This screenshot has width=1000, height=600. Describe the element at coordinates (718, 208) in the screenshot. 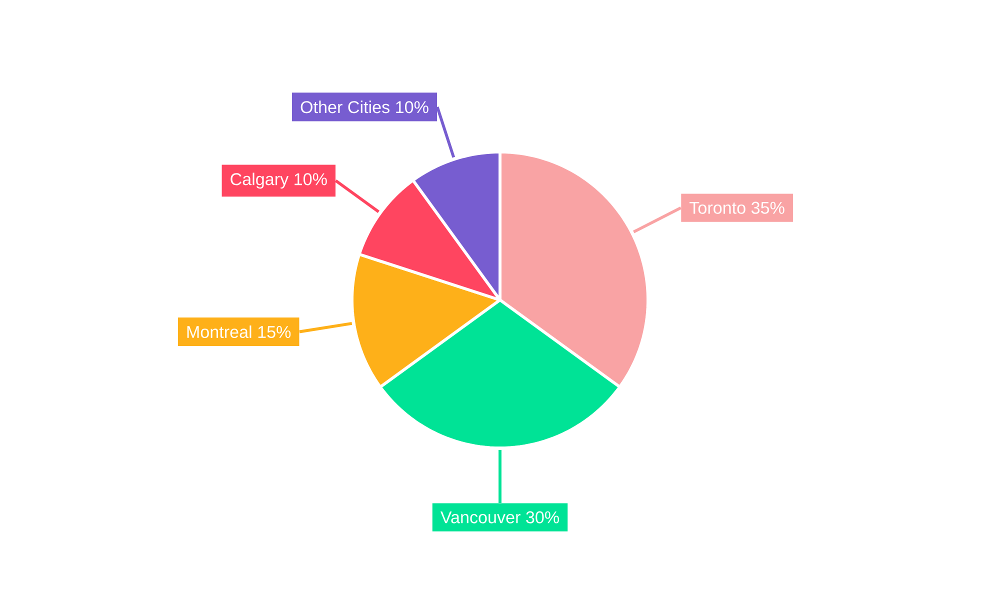

I see `slice-label: Toronto` at that location.